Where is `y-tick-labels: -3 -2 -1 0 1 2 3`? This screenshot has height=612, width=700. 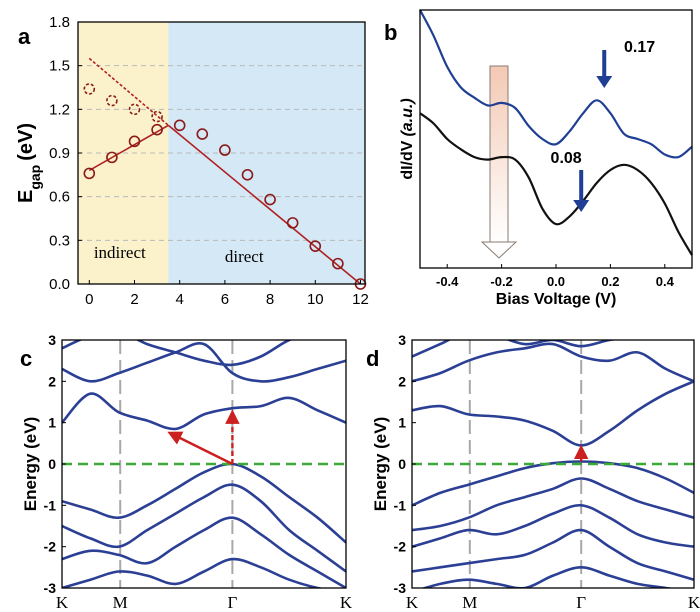 y-tick-labels: -3 -2 -1 0 1 2 3 is located at coordinates (55, 464).